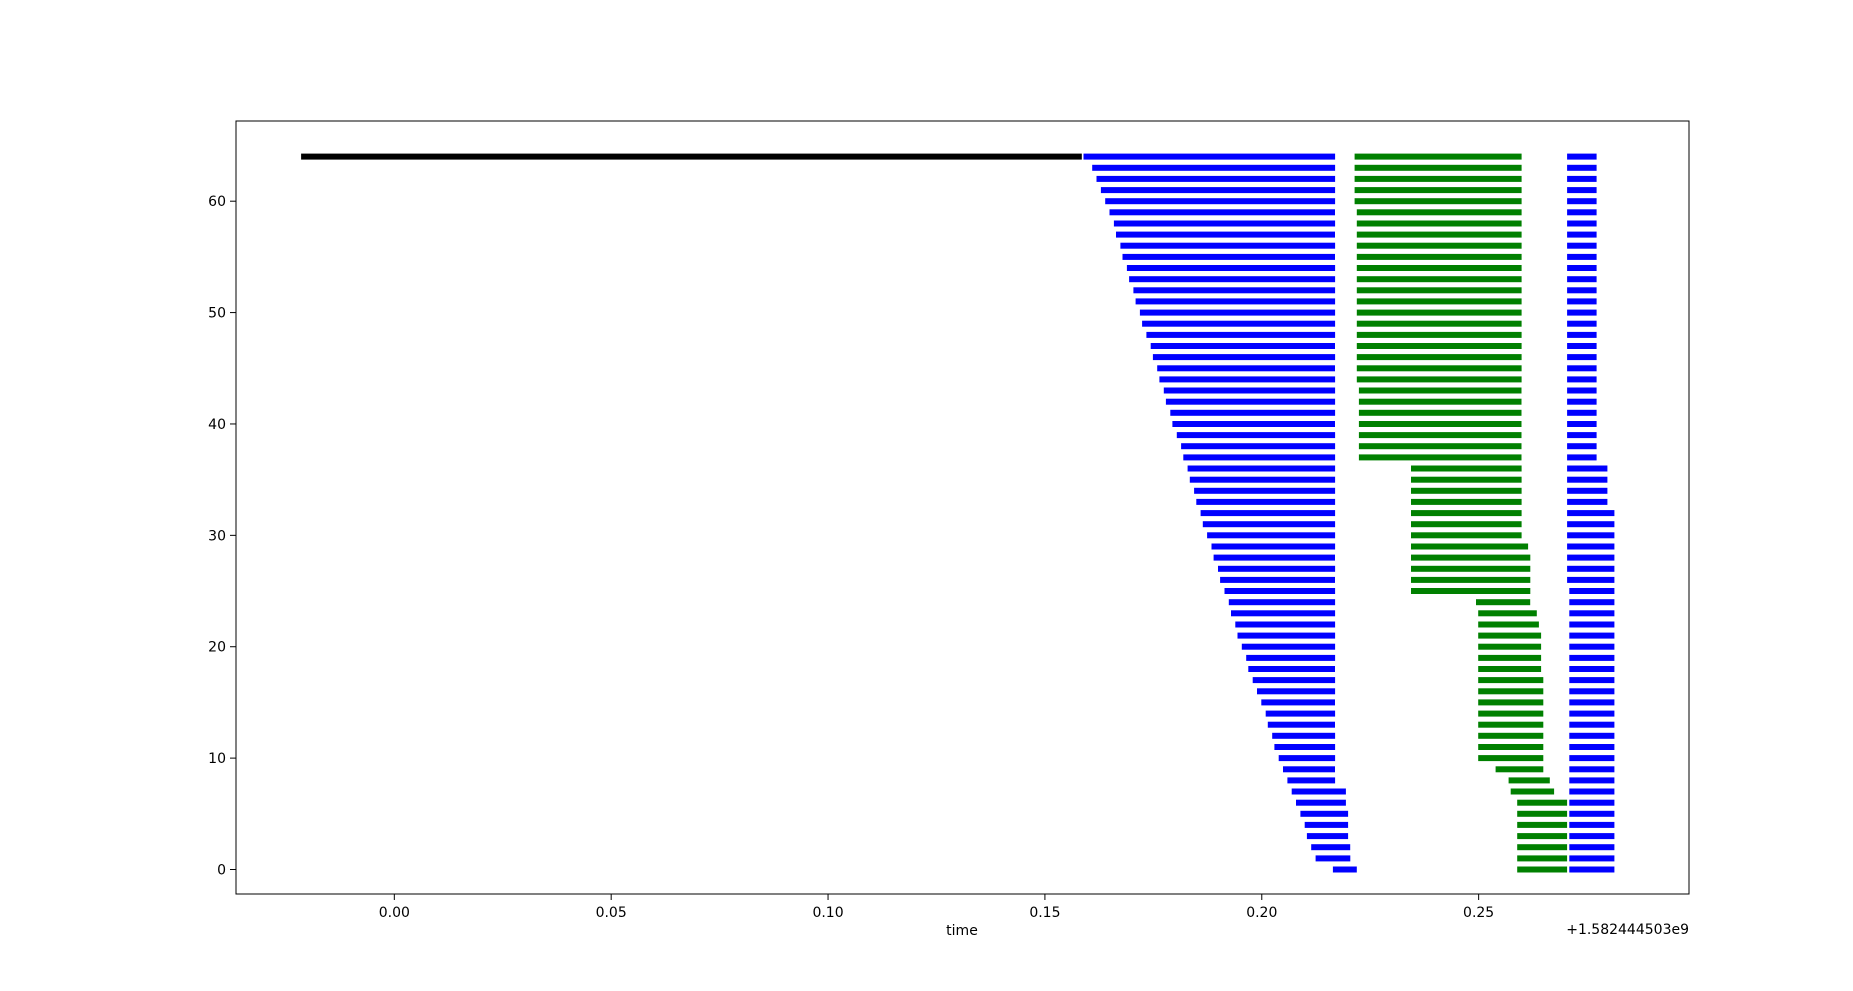 This screenshot has height=991, width=1853. What do you see at coordinates (1261, 913) in the screenshot?
I see `x-tick-label: 0.20` at bounding box center [1261, 913].